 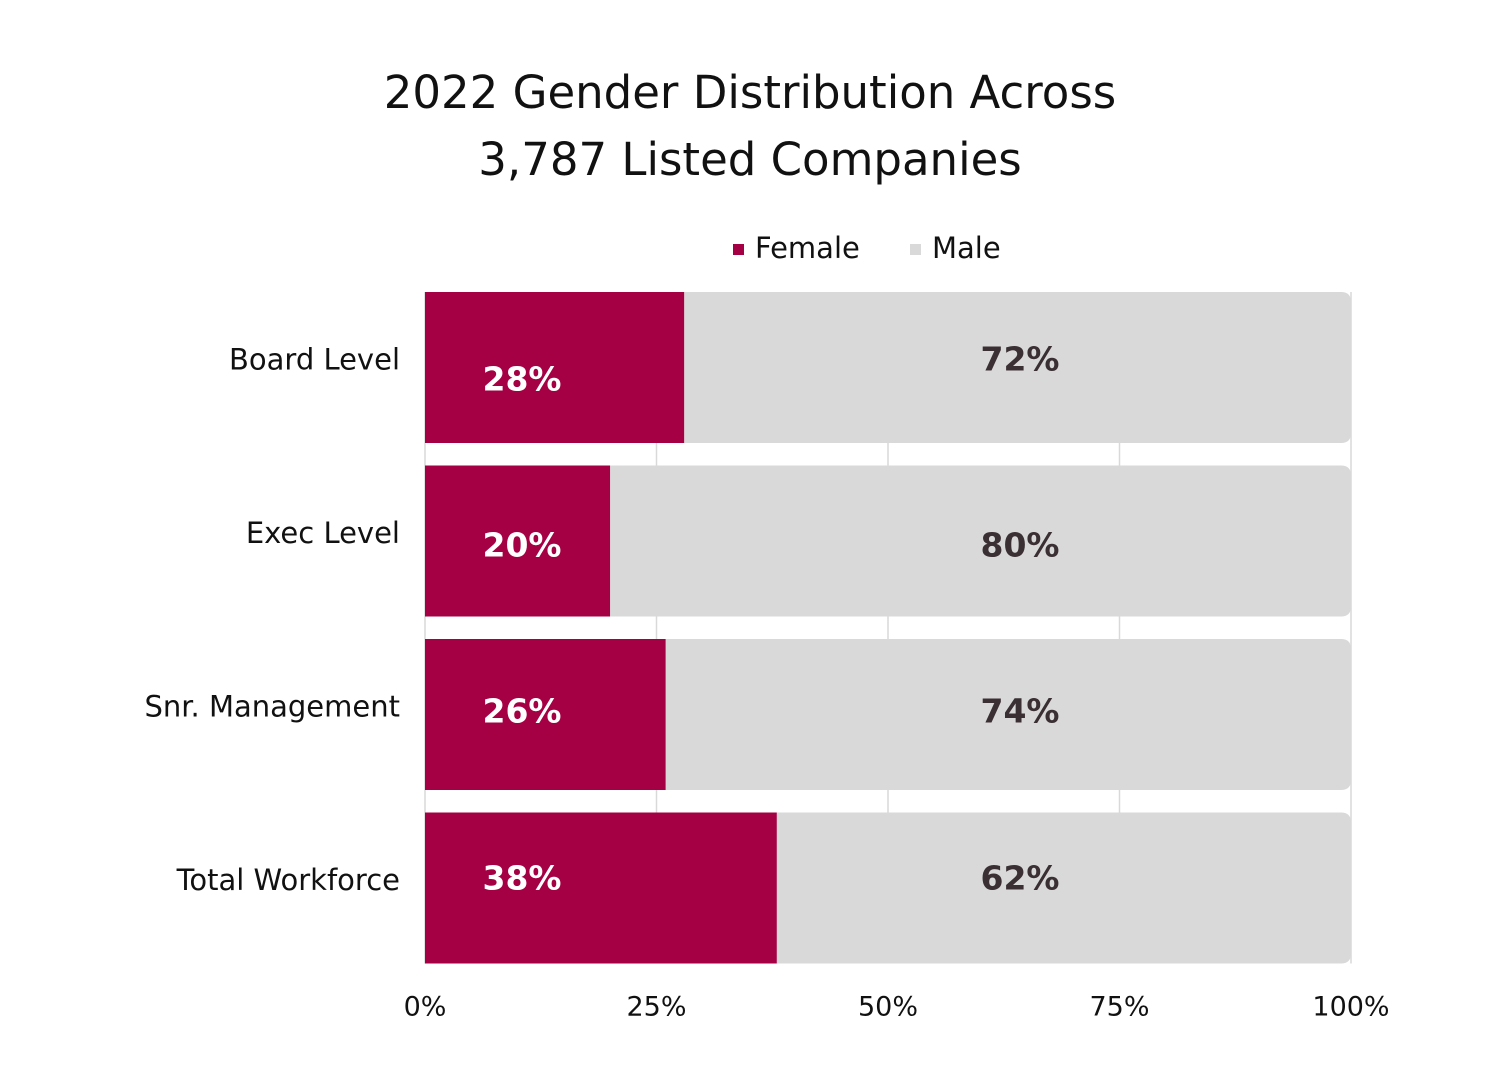 What do you see at coordinates (966, 248) in the screenshot?
I see `legend-label-male: Male` at bounding box center [966, 248].